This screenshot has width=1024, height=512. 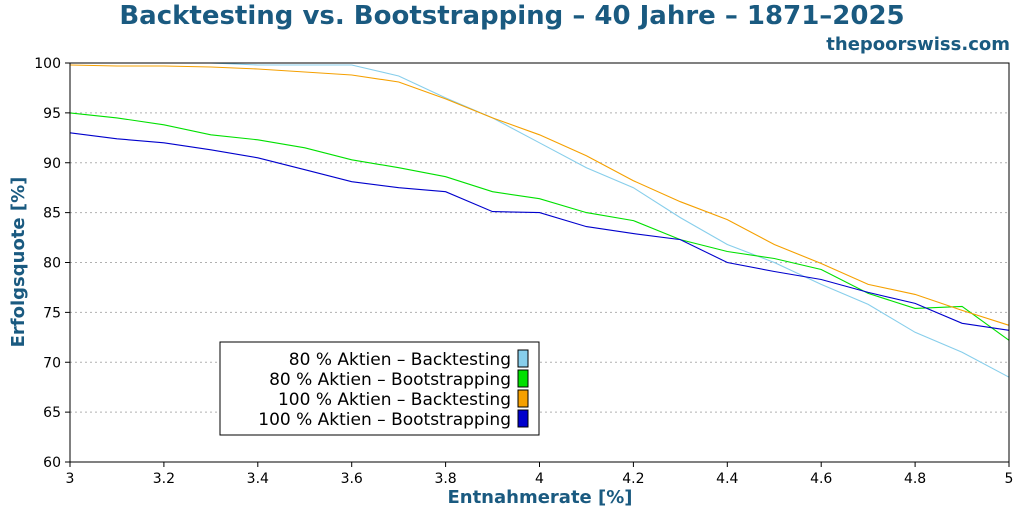 What do you see at coordinates (18, 262) in the screenshot?
I see `y-axis-label: Erfolgsquote [%]` at bounding box center [18, 262].